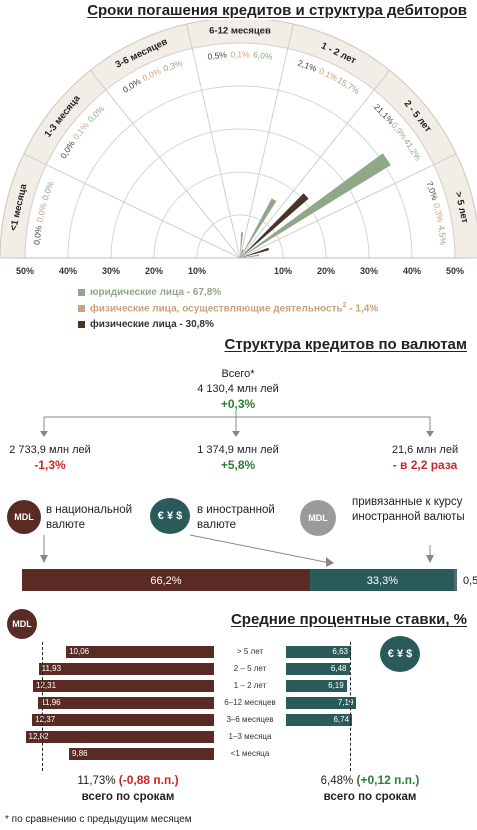 This screenshot has height=830, width=477. I want to click on segment-label: 66,2%, so click(165, 581).